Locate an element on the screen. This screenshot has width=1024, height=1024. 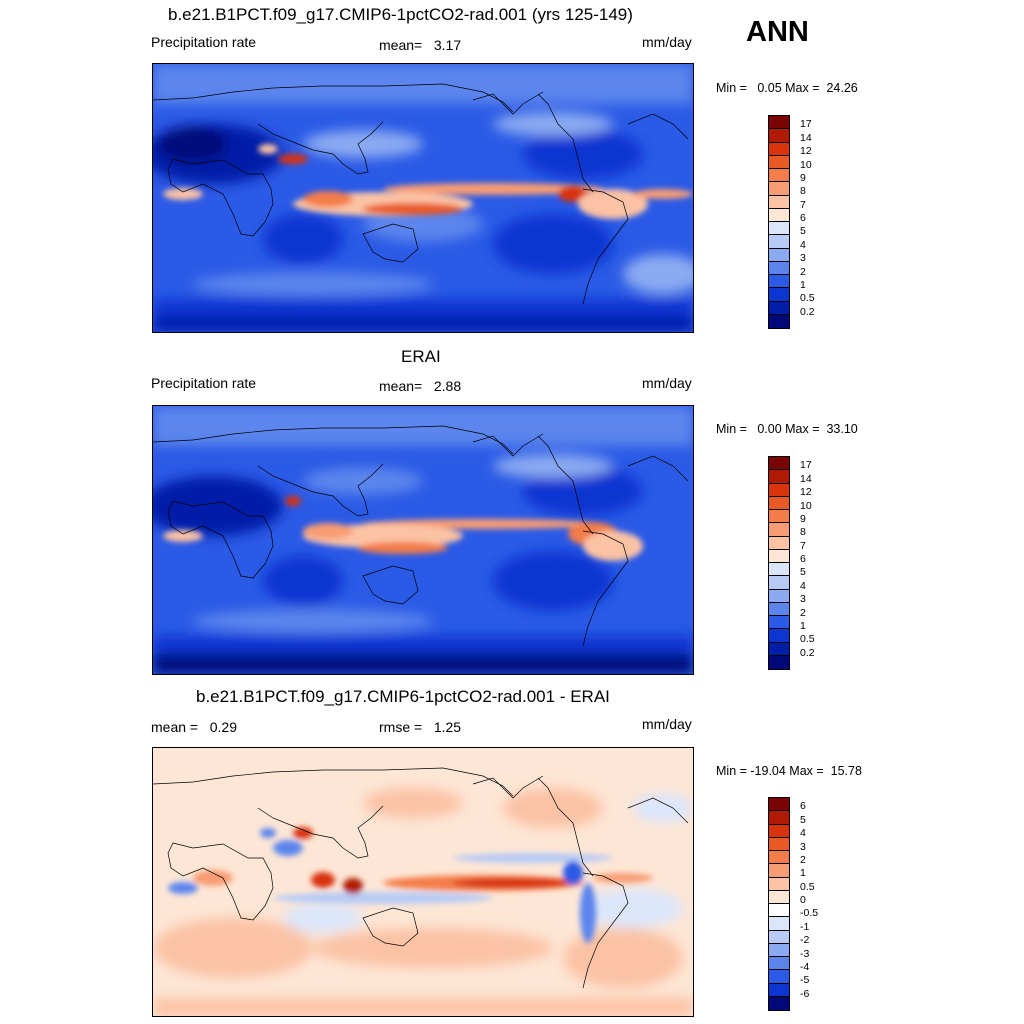
colorbar-tick-label: -5 is located at coordinates (805, 980).